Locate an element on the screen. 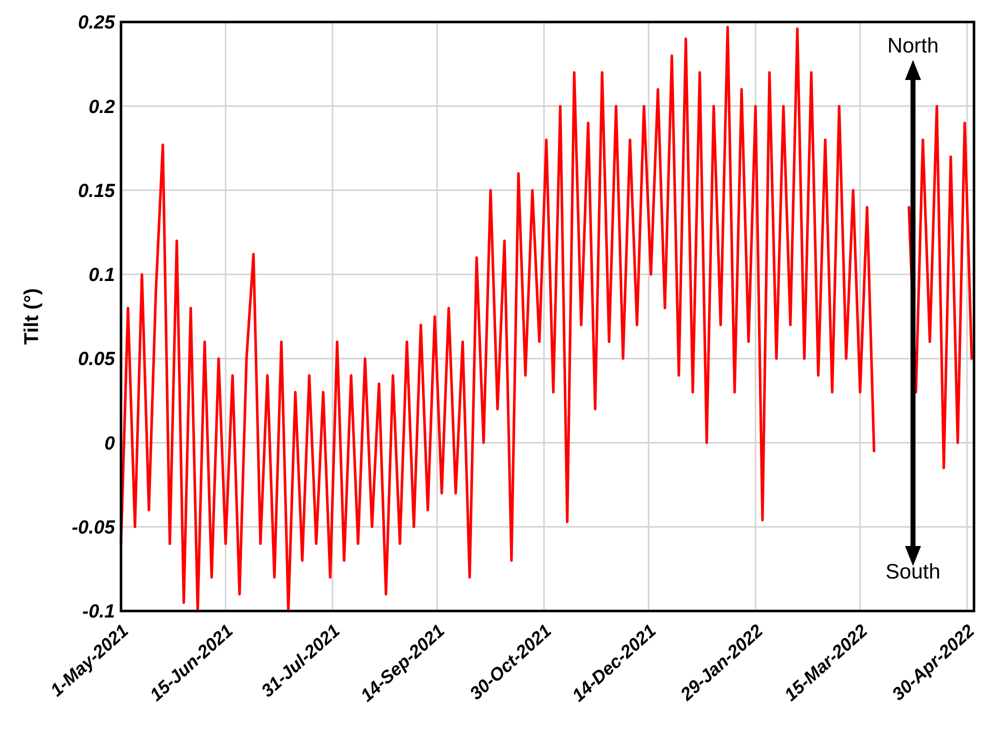 The width and height of the screenshot is (992, 729). y-tick-label: 0.1 is located at coordinates (101, 275).